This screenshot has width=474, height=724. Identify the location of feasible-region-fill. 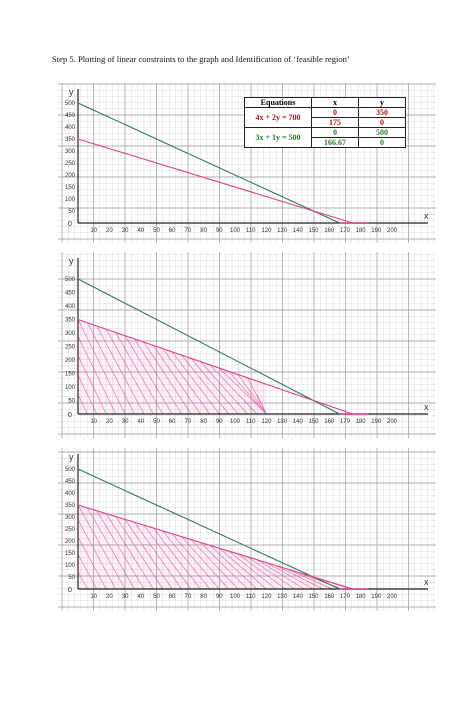
(172, 366).